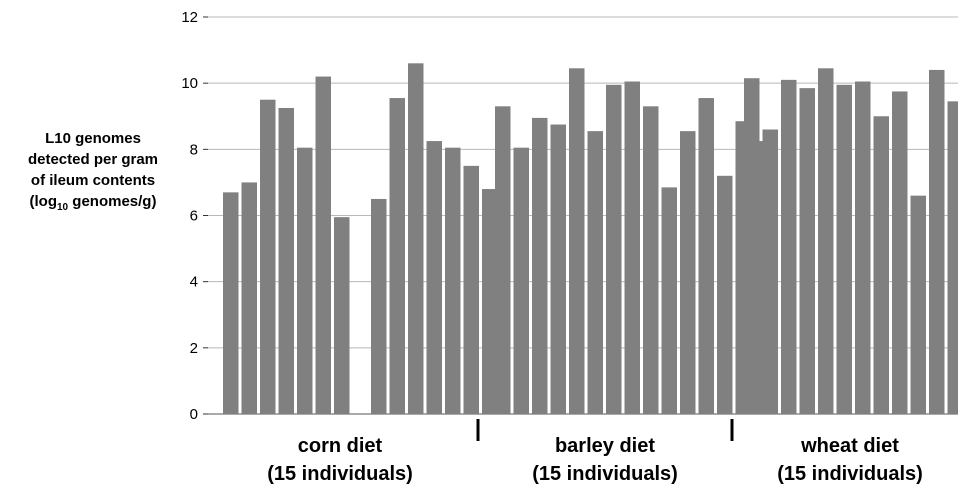  I want to click on y-tick-label-10: 10, so click(189, 83).